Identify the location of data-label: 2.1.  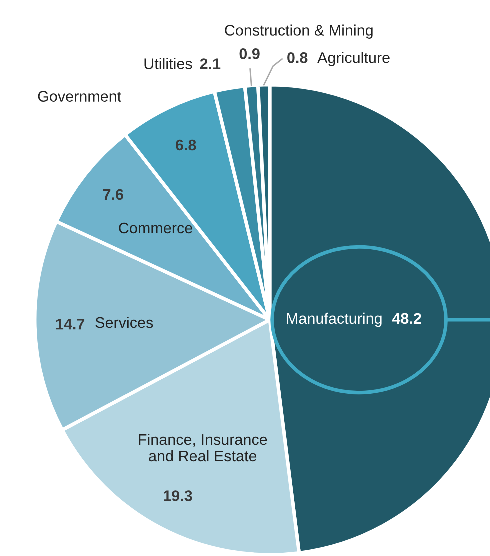
(210, 64).